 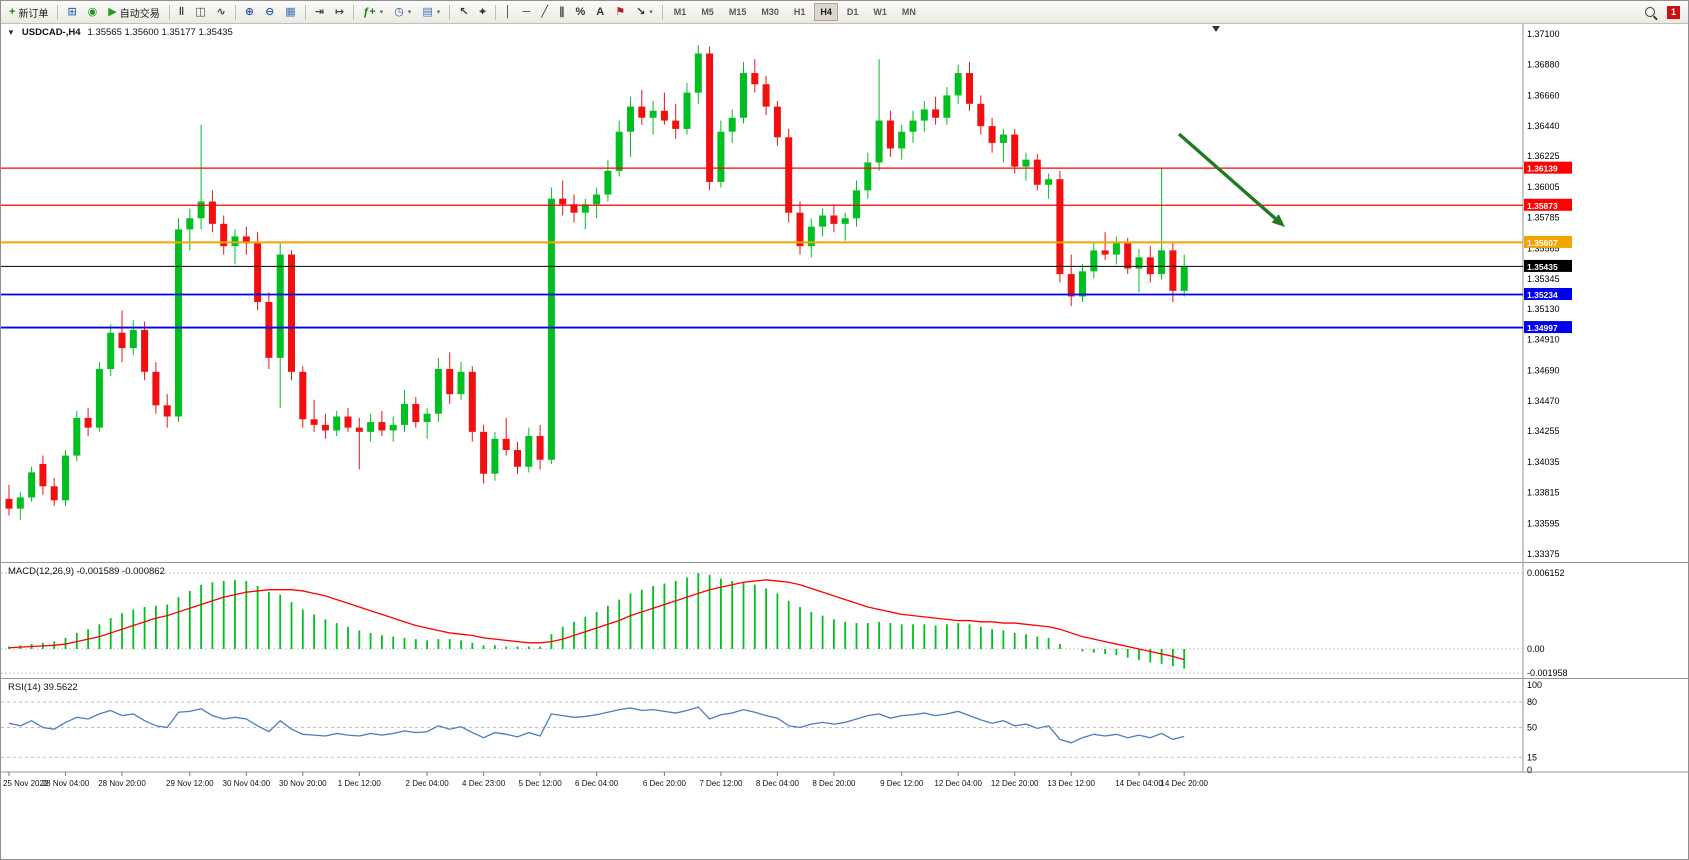 I want to click on market-watch-button: ◉, so click(x=93, y=12).